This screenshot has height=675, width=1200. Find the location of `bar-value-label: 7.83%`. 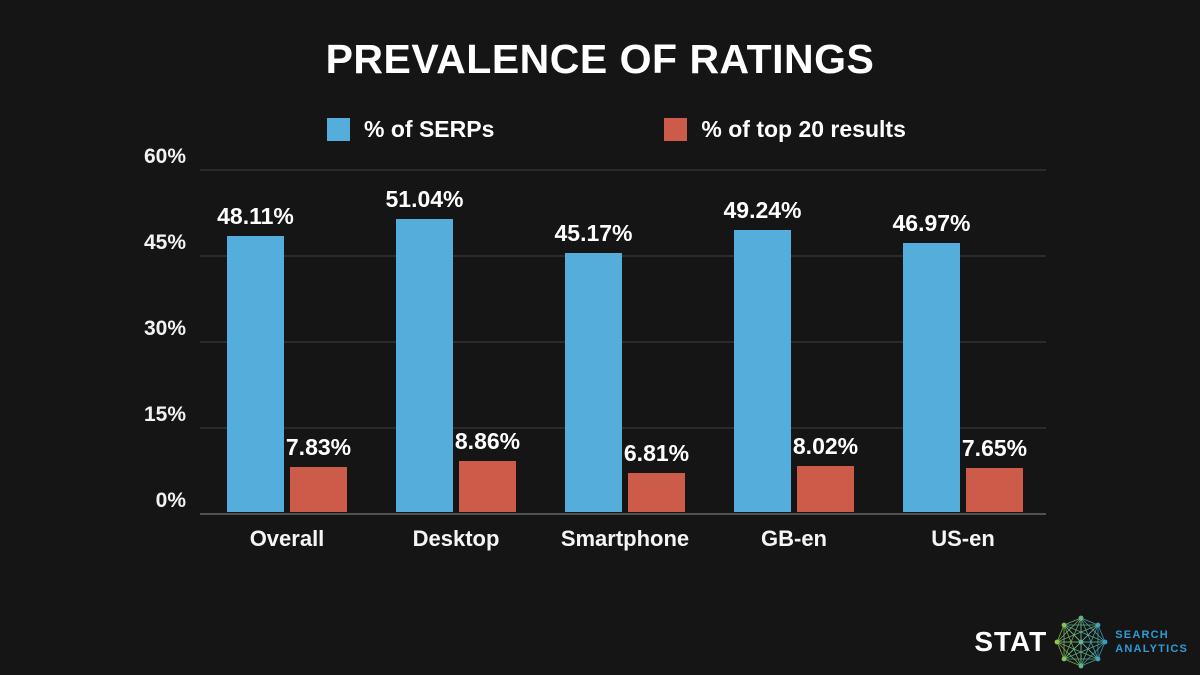

bar-value-label: 7.83% is located at coordinates (318, 447).